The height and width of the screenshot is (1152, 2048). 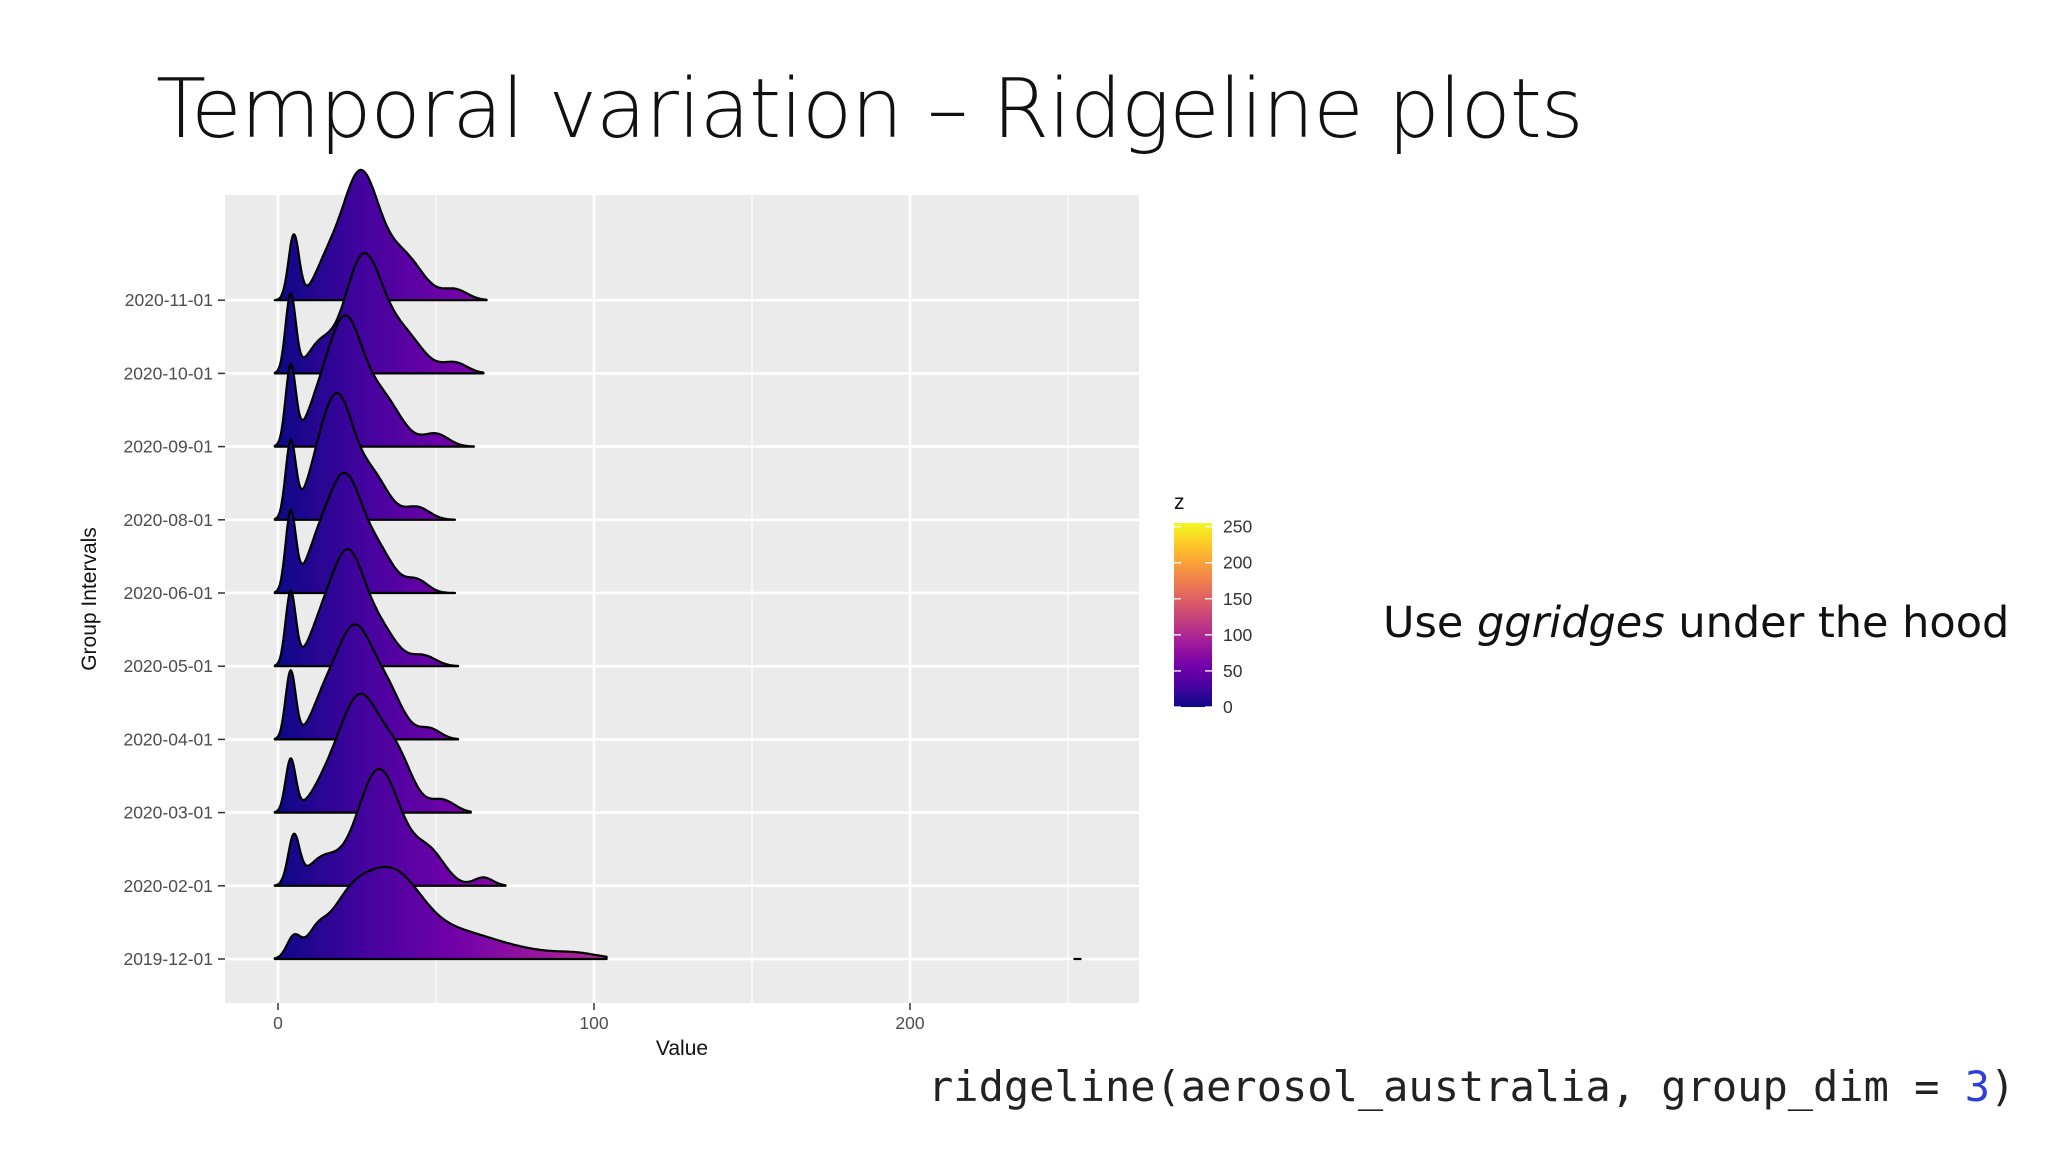 I want to click on colorbar-label: 0, so click(x=1228, y=707).